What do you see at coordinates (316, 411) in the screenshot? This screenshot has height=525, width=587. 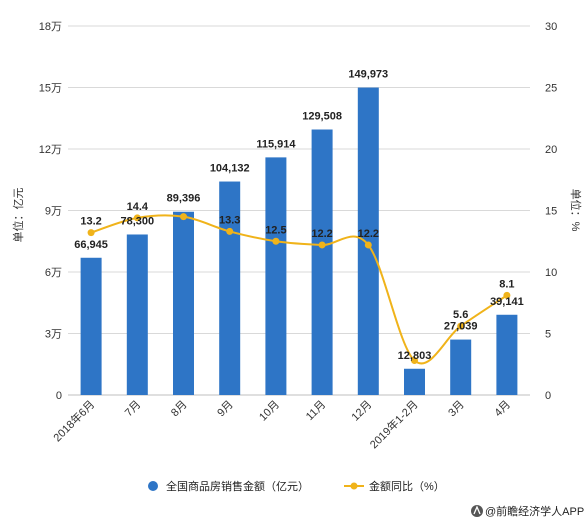 I see `x-tick-label: 11月` at bounding box center [316, 411].